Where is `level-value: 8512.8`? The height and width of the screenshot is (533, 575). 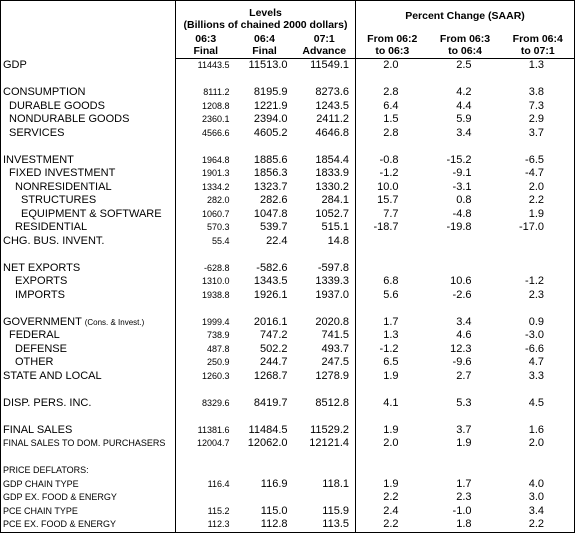
level-value: 8512.8 is located at coordinates (332, 402).